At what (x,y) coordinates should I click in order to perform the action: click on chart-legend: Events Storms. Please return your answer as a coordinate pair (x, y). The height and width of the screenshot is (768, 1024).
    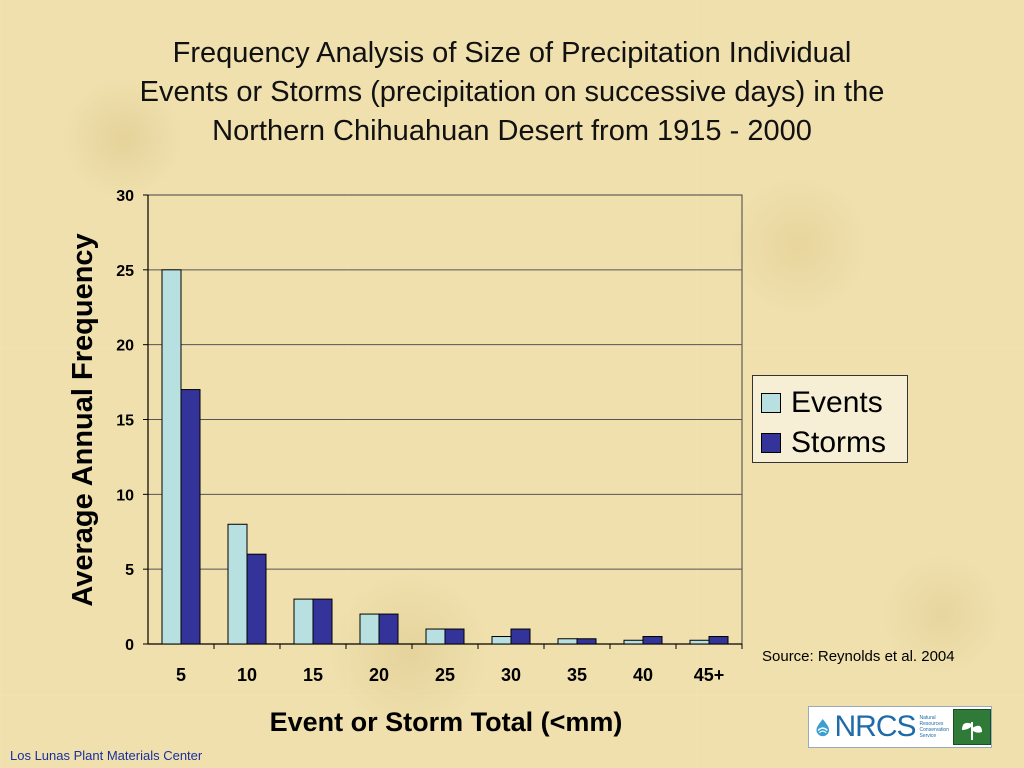
    Looking at the image, I should click on (830, 419).